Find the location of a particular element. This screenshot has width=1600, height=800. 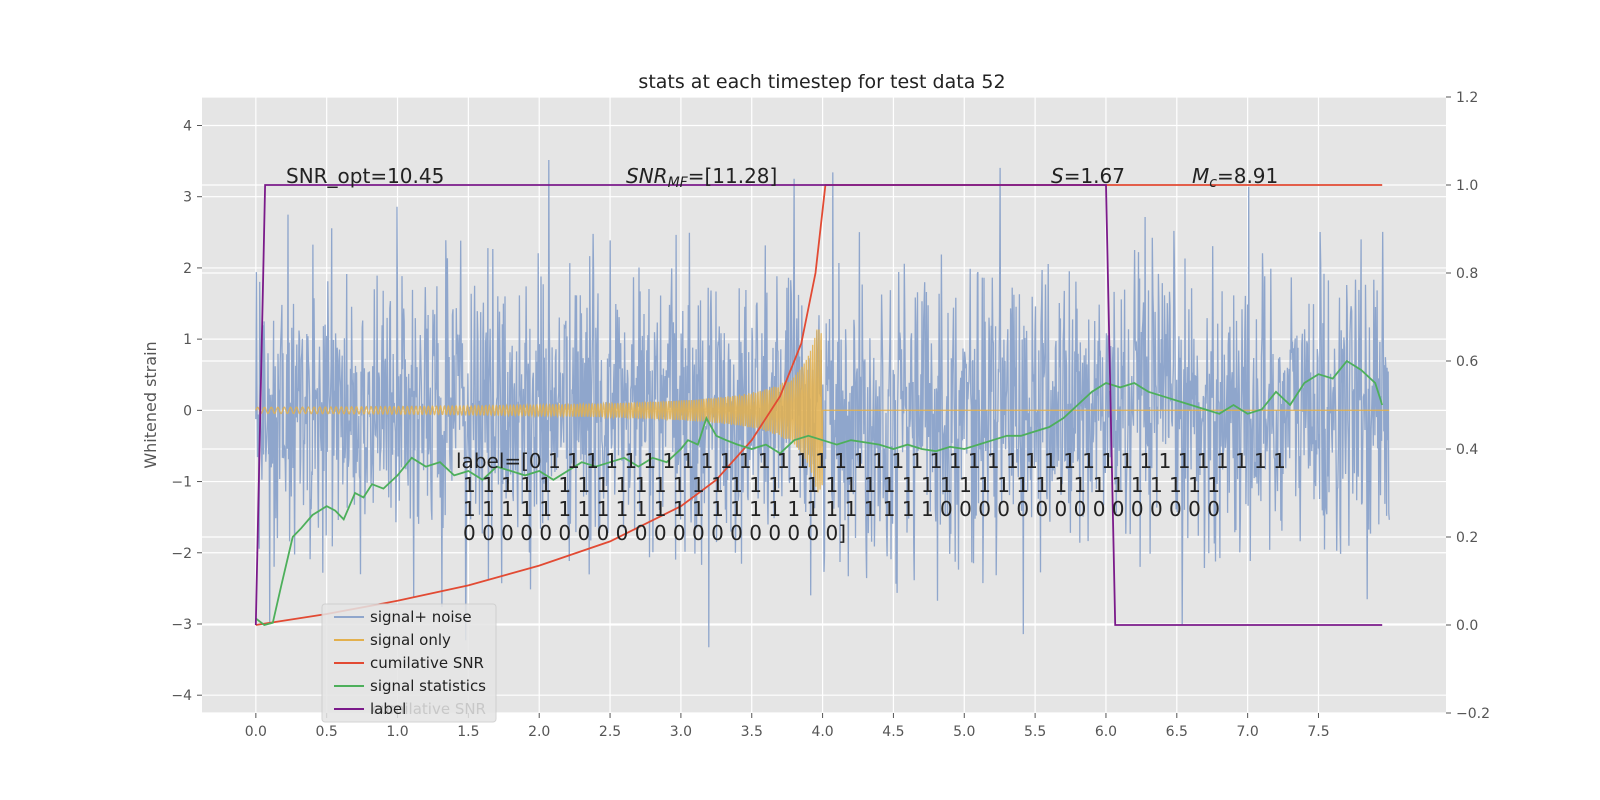

snr-opt-annotation: SNR_opt=10.45 is located at coordinates (365, 176).